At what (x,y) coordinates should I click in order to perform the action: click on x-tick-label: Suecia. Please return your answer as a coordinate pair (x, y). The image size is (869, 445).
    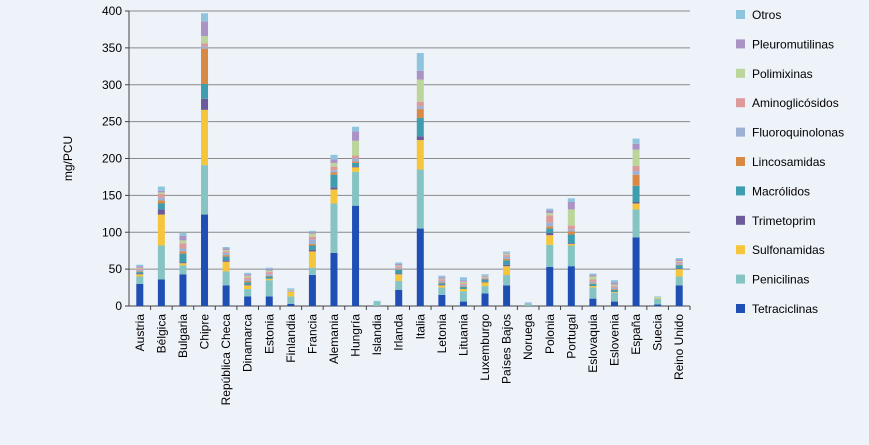
    Looking at the image, I should click on (658, 332).